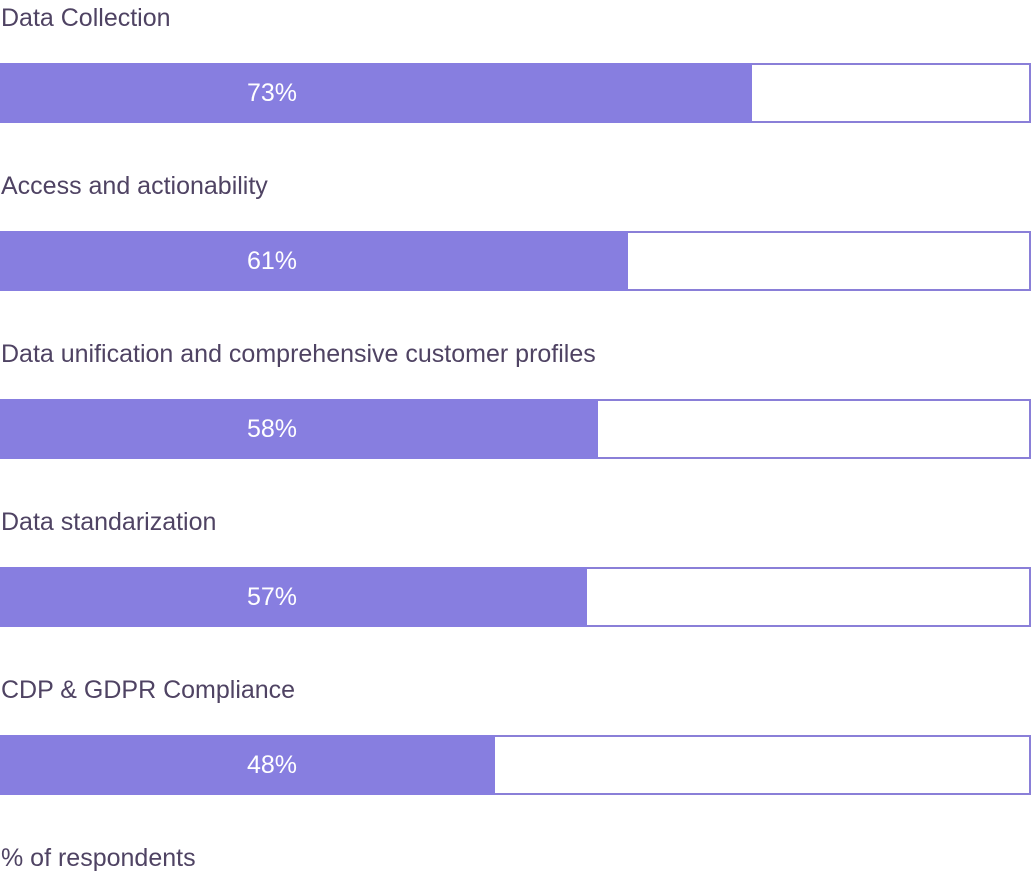  What do you see at coordinates (148, 690) in the screenshot?
I see `category-label: CDP & GDPR Compliance` at bounding box center [148, 690].